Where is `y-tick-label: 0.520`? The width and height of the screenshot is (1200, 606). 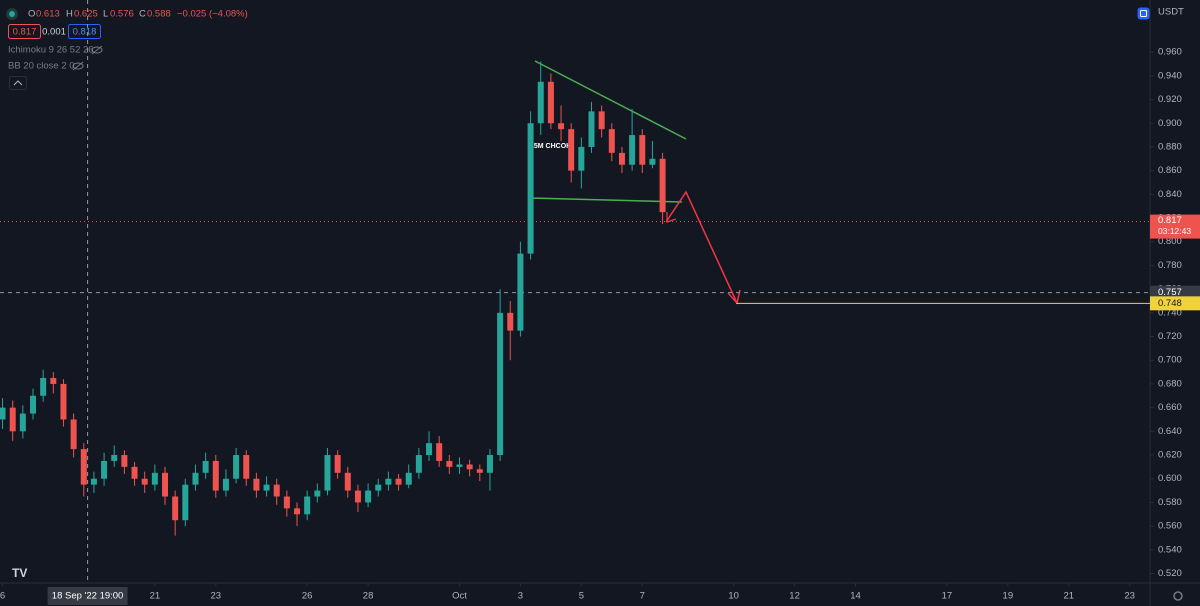
y-tick-label: 0.520 is located at coordinates (1170, 573).